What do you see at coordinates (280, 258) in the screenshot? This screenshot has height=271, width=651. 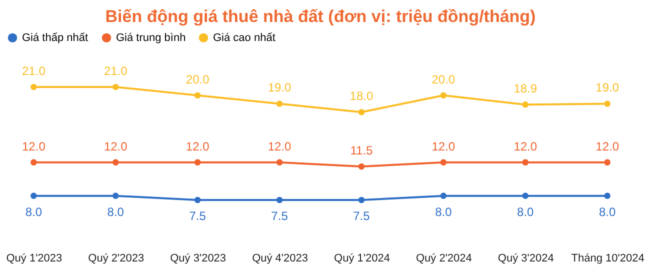 I see `x-tick-label: Quý 4'2023` at bounding box center [280, 258].